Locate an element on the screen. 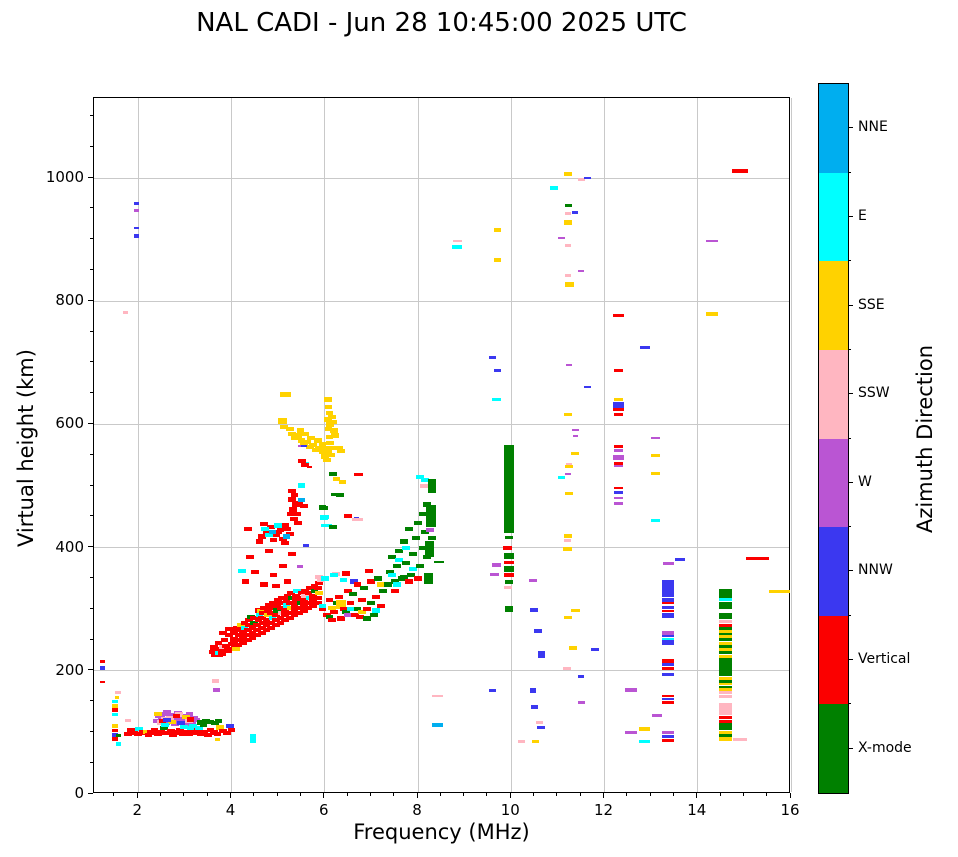 This screenshot has width=958, height=857. colorbar is located at coordinates (833, 438).